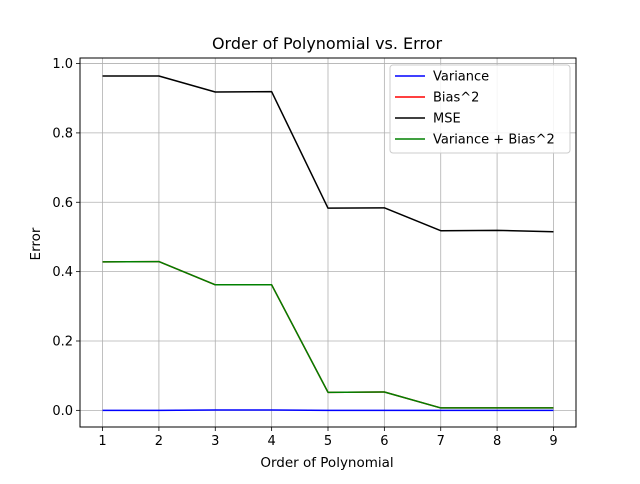  Describe the element at coordinates (62, 133) in the screenshot. I see `y-tick-label: 0.8` at that location.